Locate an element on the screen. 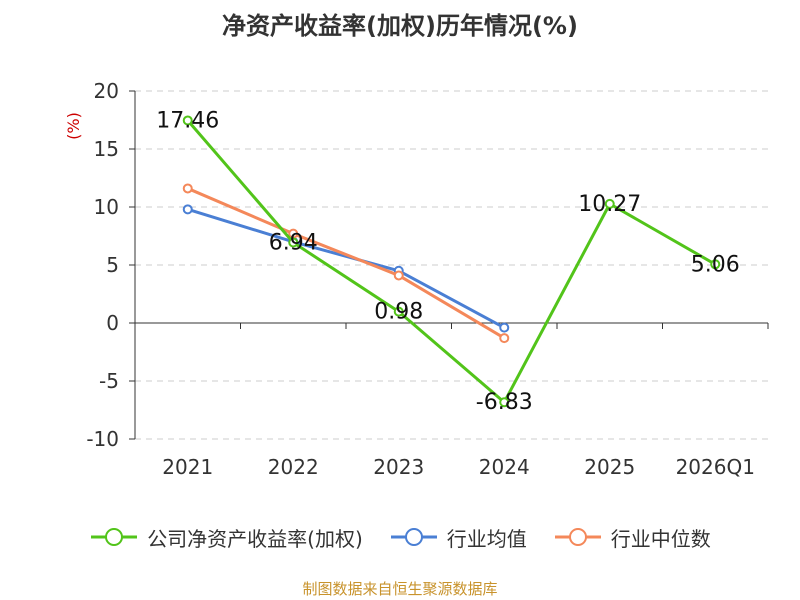 This screenshot has width=800, height=600. legend-item-company: 公司净资产收益率(加权) is located at coordinates (226, 537).